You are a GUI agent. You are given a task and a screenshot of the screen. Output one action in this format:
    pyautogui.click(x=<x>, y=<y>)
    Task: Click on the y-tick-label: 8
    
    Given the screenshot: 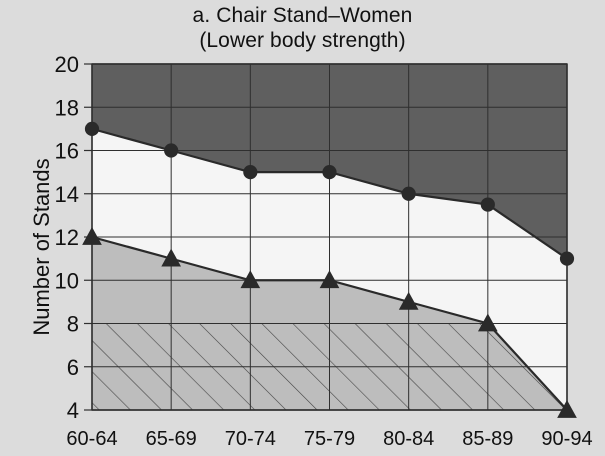 What is the action you would take?
    pyautogui.click(x=73, y=324)
    